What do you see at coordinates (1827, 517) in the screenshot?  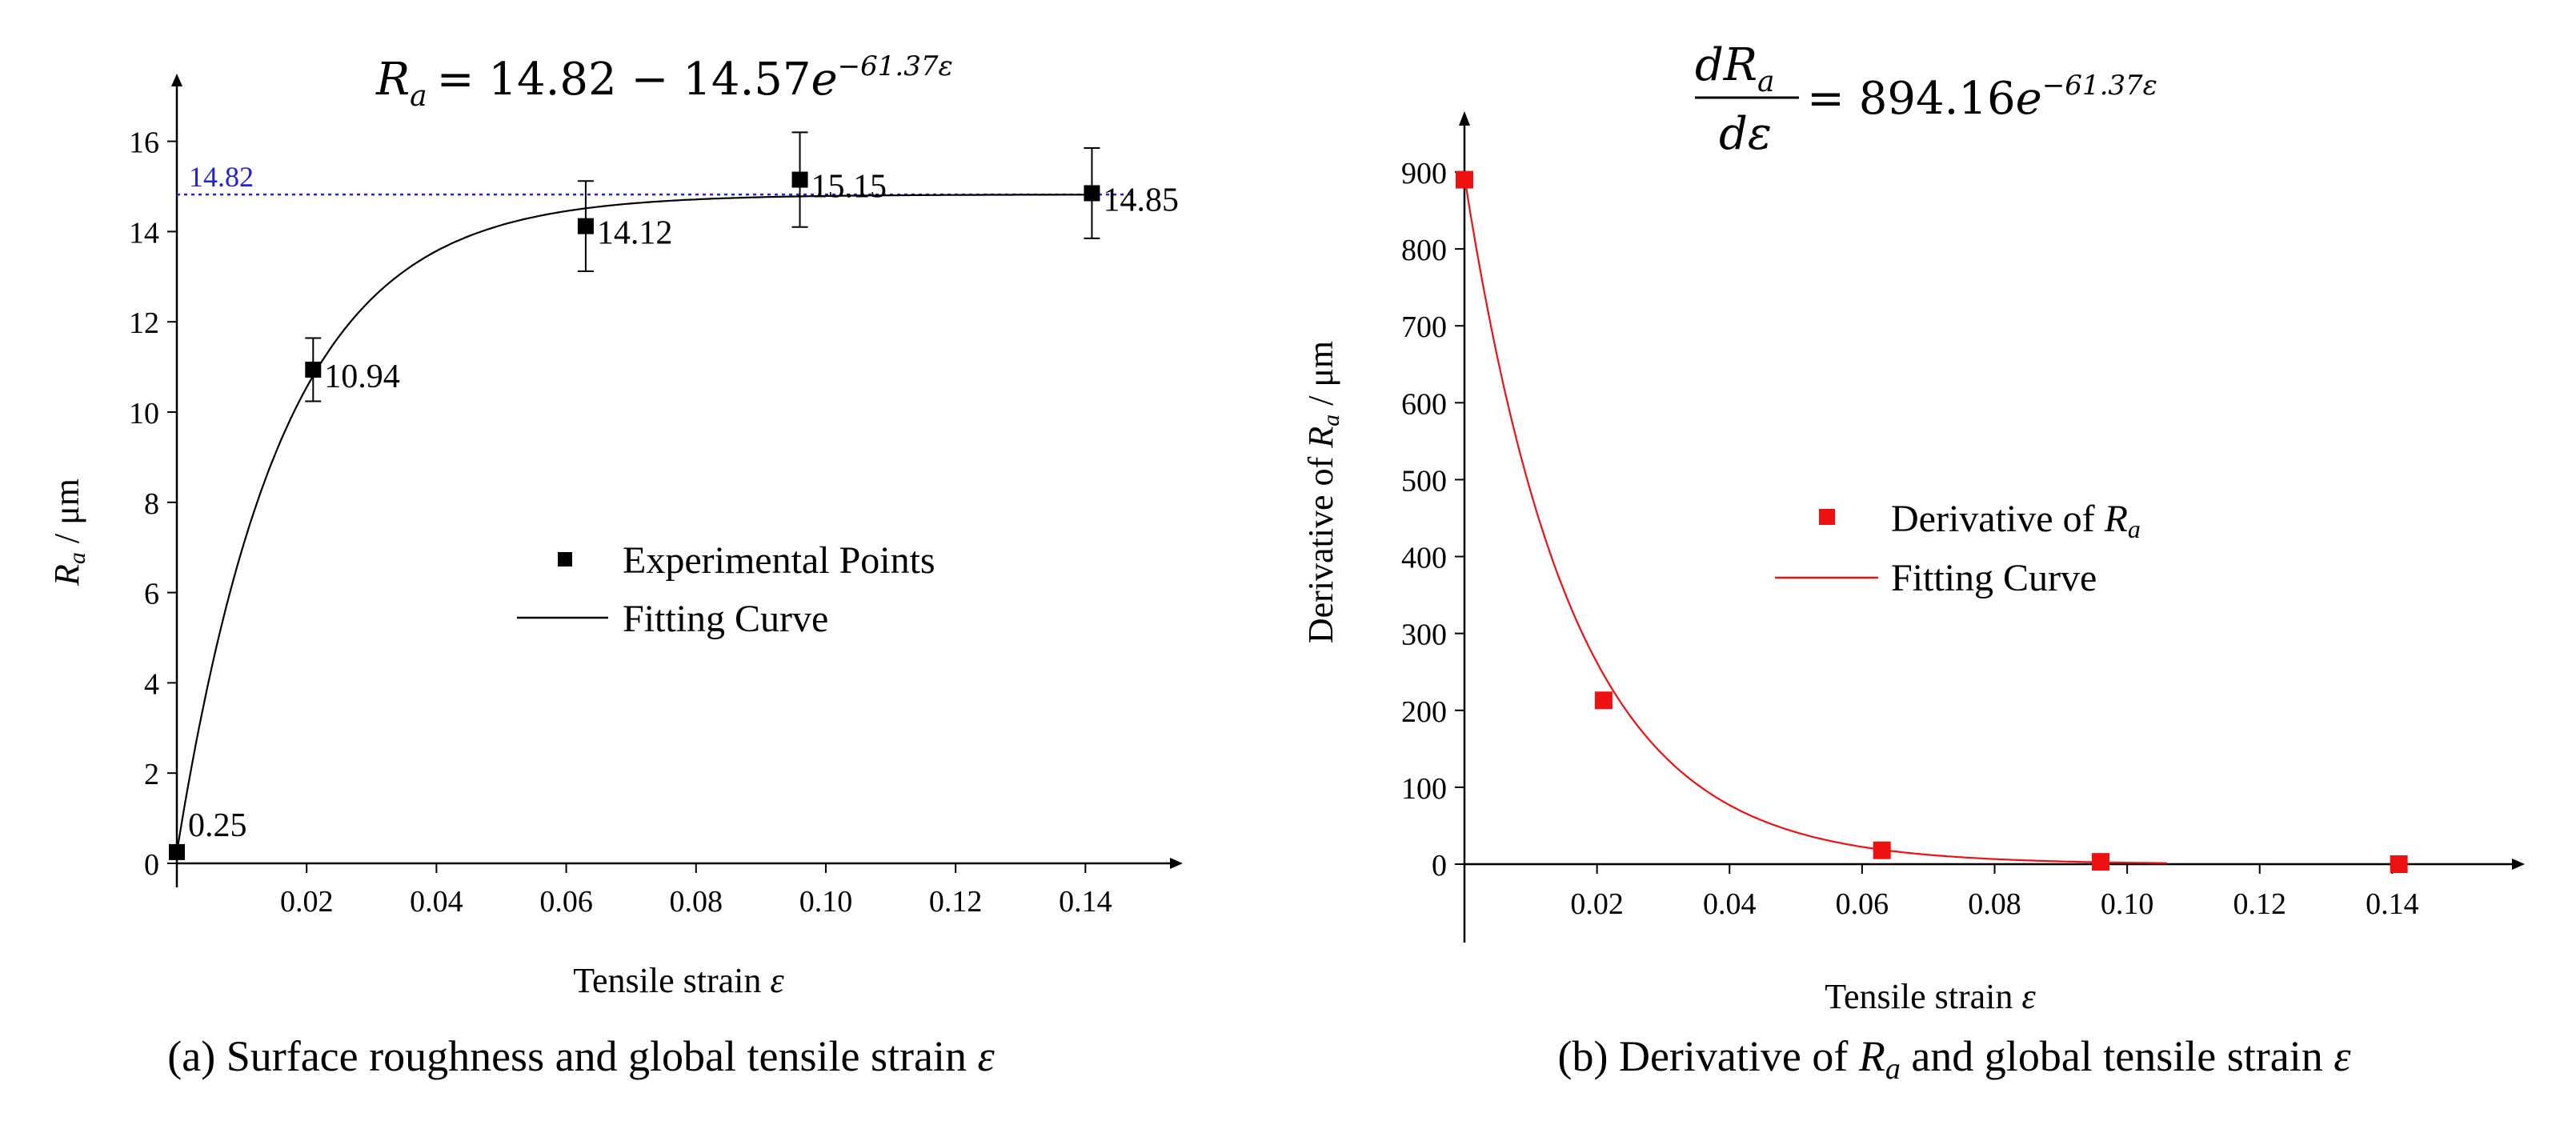 I see `panel-b-legend-marker-points` at bounding box center [1827, 517].